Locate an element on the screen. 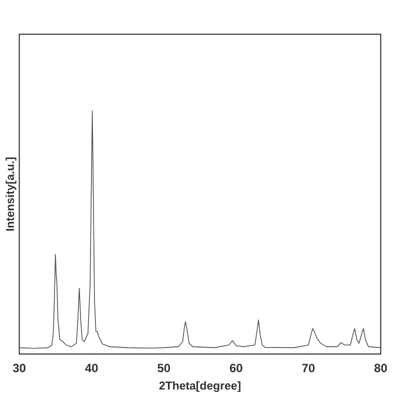  x-tick-label: 80 is located at coordinates (380, 368).